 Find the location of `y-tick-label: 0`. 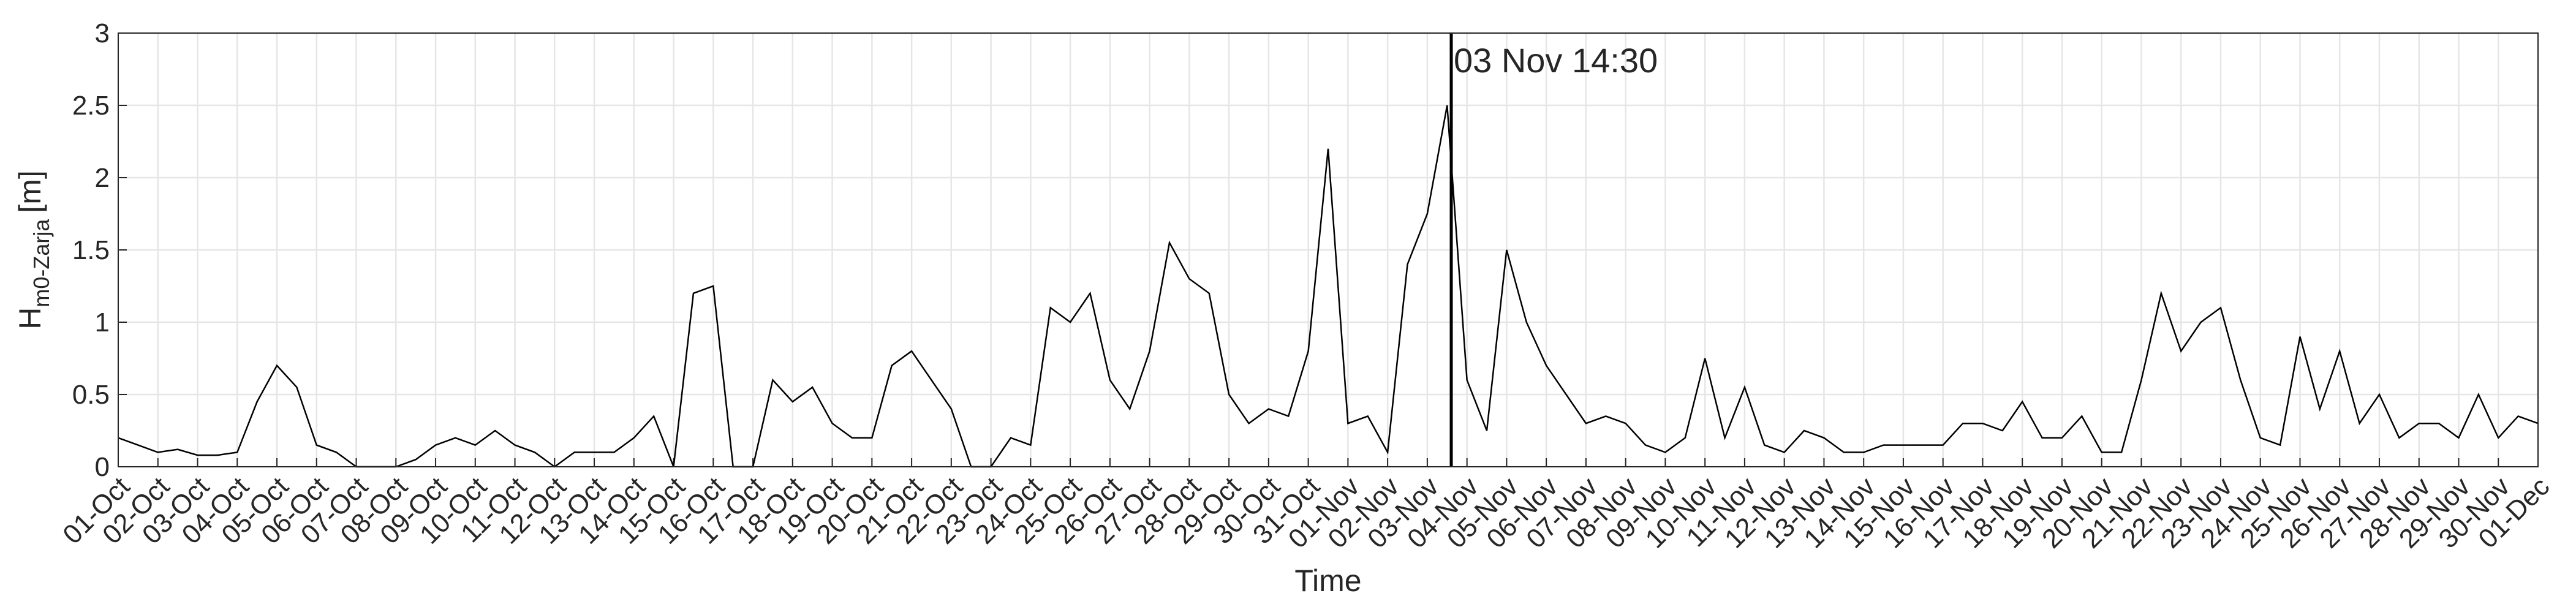

y-tick-label: 0 is located at coordinates (102, 467).